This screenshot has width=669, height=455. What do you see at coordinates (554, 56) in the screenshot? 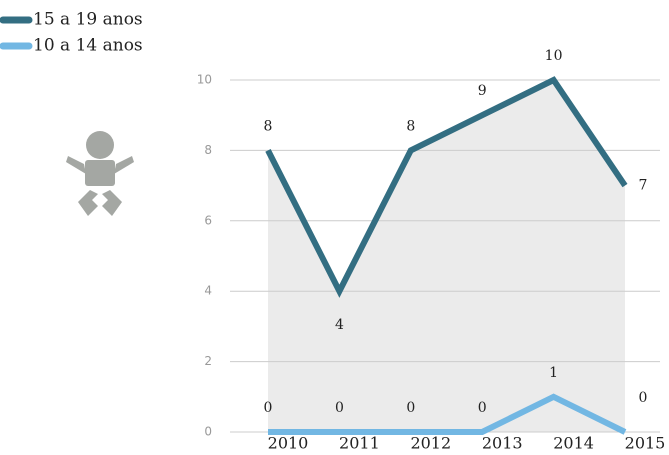
I see `data-label: 10` at bounding box center [554, 56].